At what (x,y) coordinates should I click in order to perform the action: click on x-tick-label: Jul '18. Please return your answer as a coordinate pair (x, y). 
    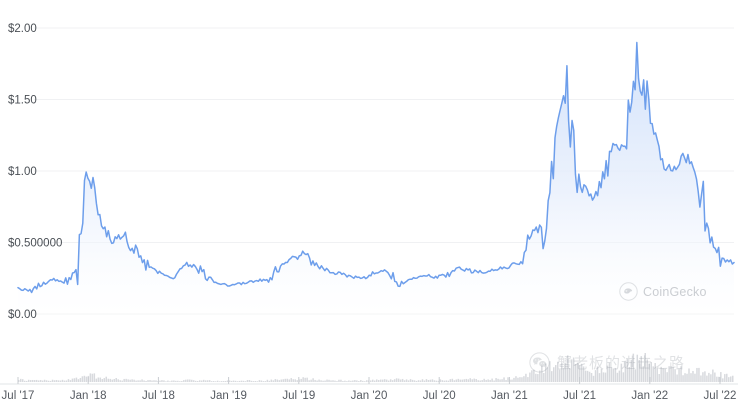
    Looking at the image, I should click on (158, 396).